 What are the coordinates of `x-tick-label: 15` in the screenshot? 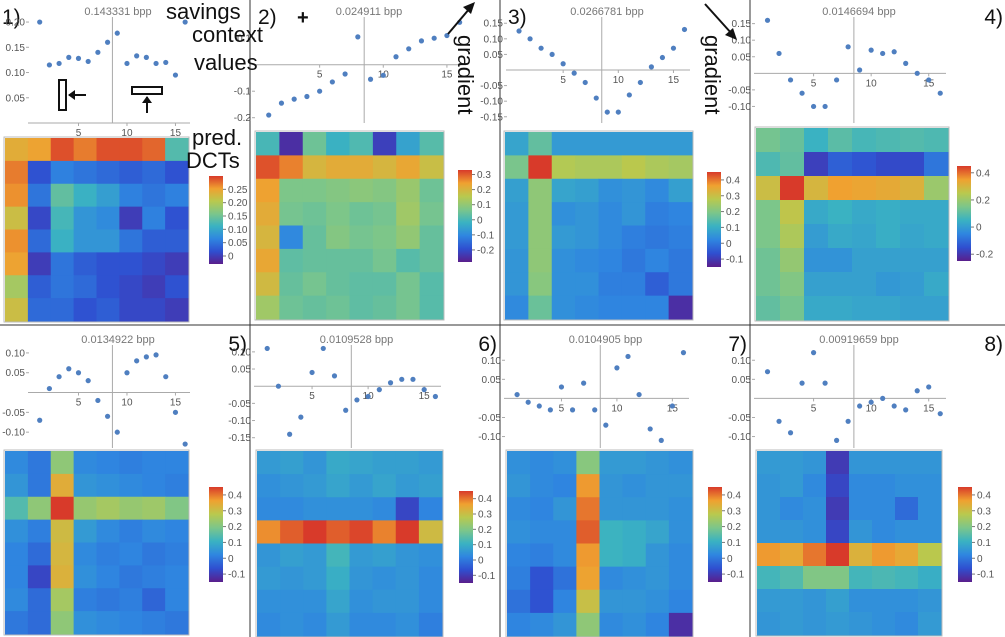 It's located at (447, 75).